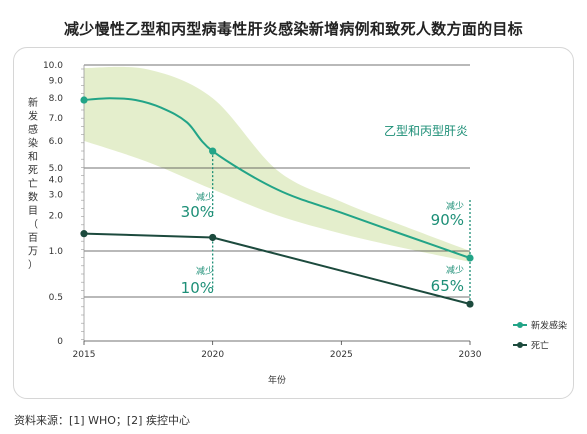 The width and height of the screenshot is (587, 434). I want to click on y-axis-label-char: ）, so click(33, 265).